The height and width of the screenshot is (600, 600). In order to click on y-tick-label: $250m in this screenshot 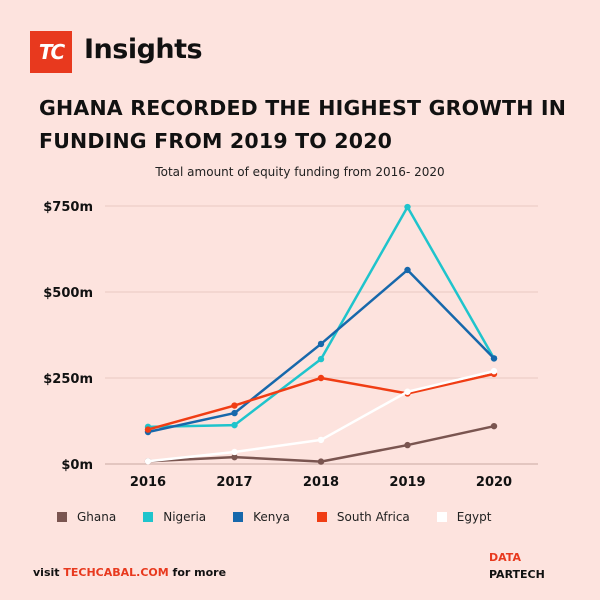, I will do `click(68, 379)`.